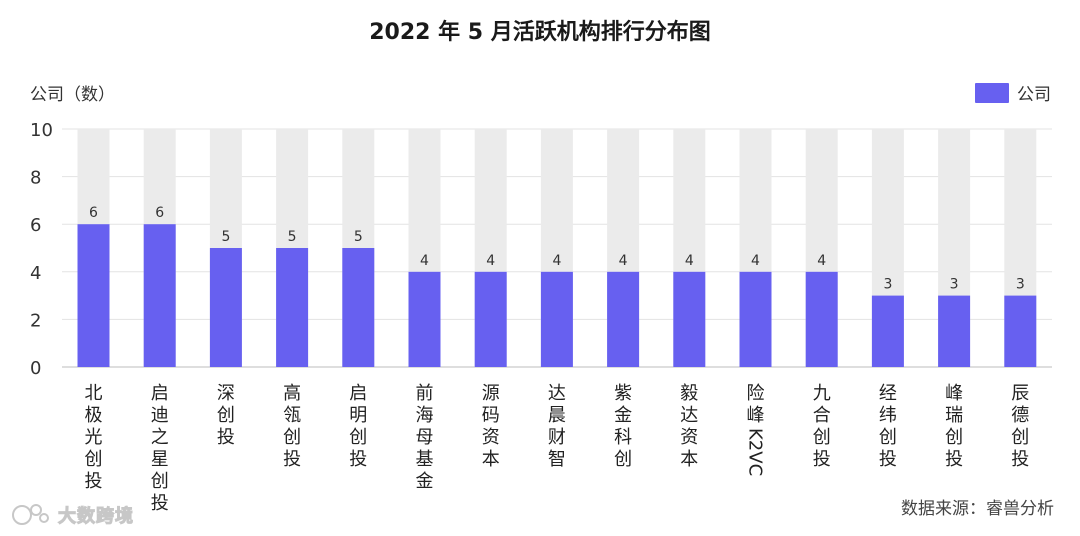 The width and height of the screenshot is (1080, 536). Describe the element at coordinates (1013, 92) in the screenshot. I see `legend: 公司` at that location.